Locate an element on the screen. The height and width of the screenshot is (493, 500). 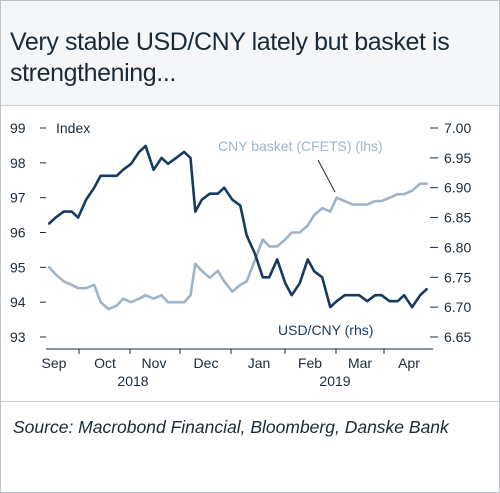
source-divider is located at coordinates (250, 401).